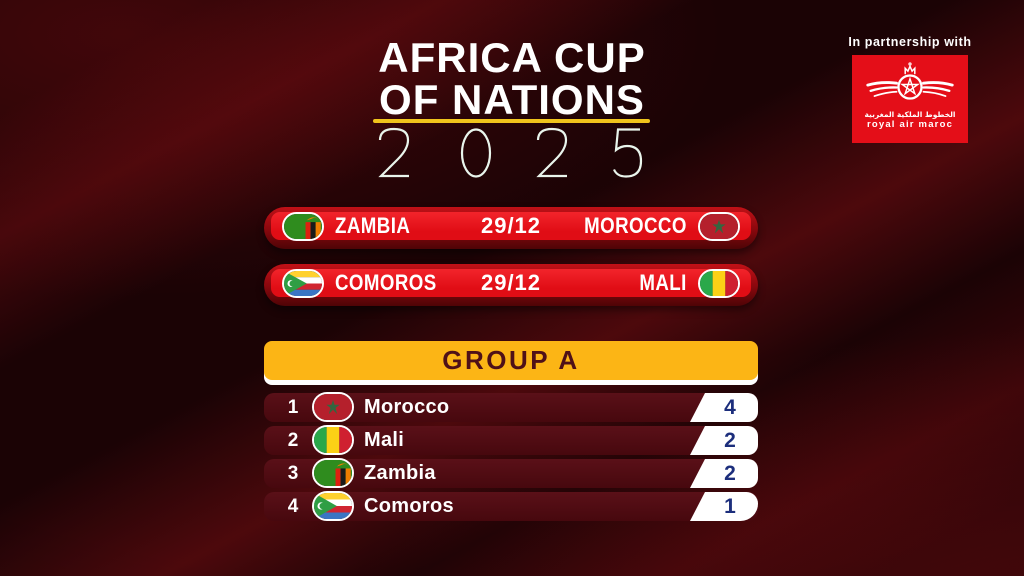  I want to click on fixture-away-team: MOROCCO, so click(635, 225).